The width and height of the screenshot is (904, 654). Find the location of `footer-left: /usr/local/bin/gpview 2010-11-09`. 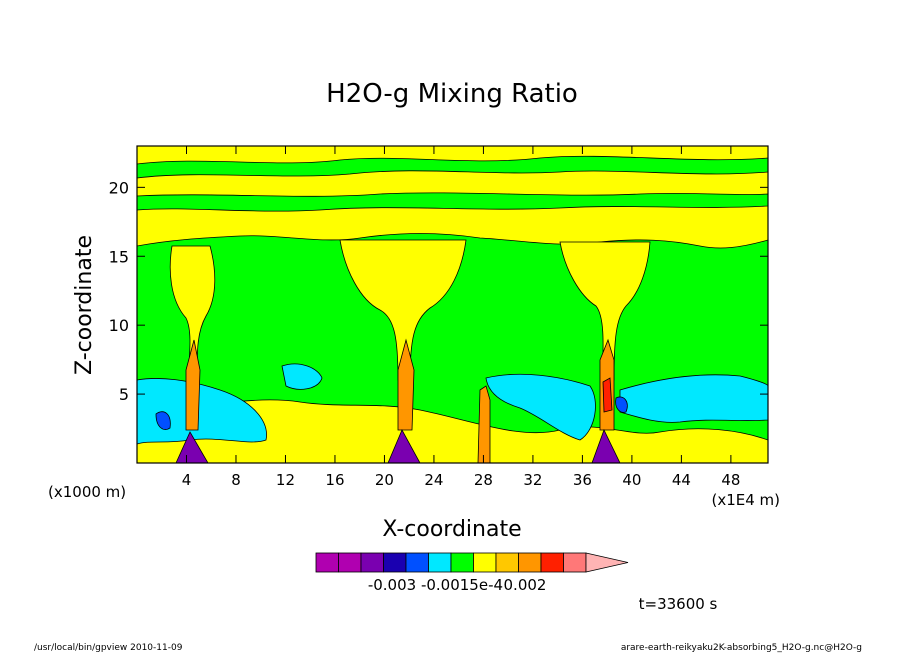

footer-left: /usr/local/bin/gpview 2010-11-09 is located at coordinates (108, 648).